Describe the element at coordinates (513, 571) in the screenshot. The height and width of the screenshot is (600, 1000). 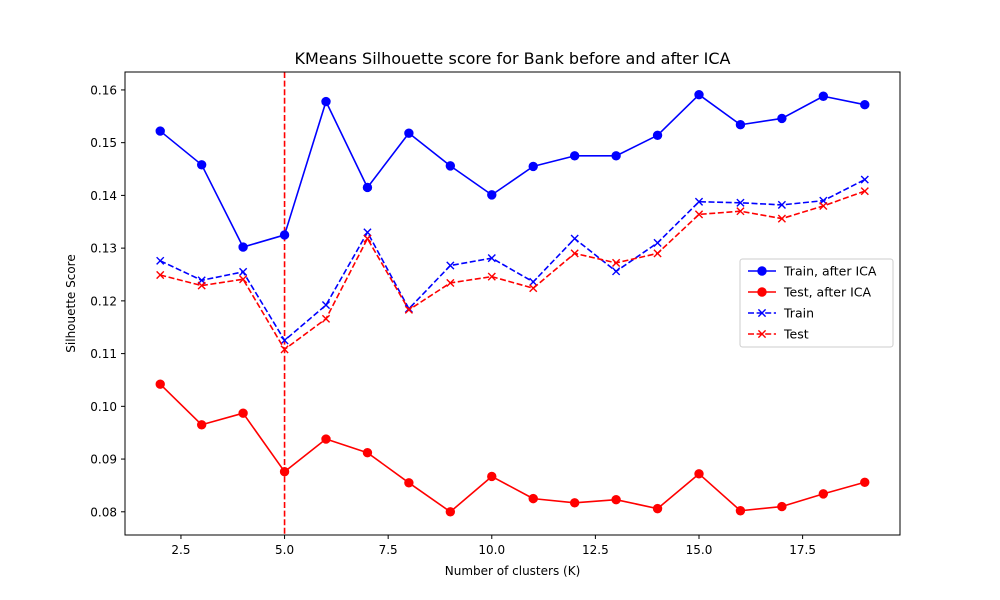
I see `x-axis-label: Number of clusters (K)` at that location.